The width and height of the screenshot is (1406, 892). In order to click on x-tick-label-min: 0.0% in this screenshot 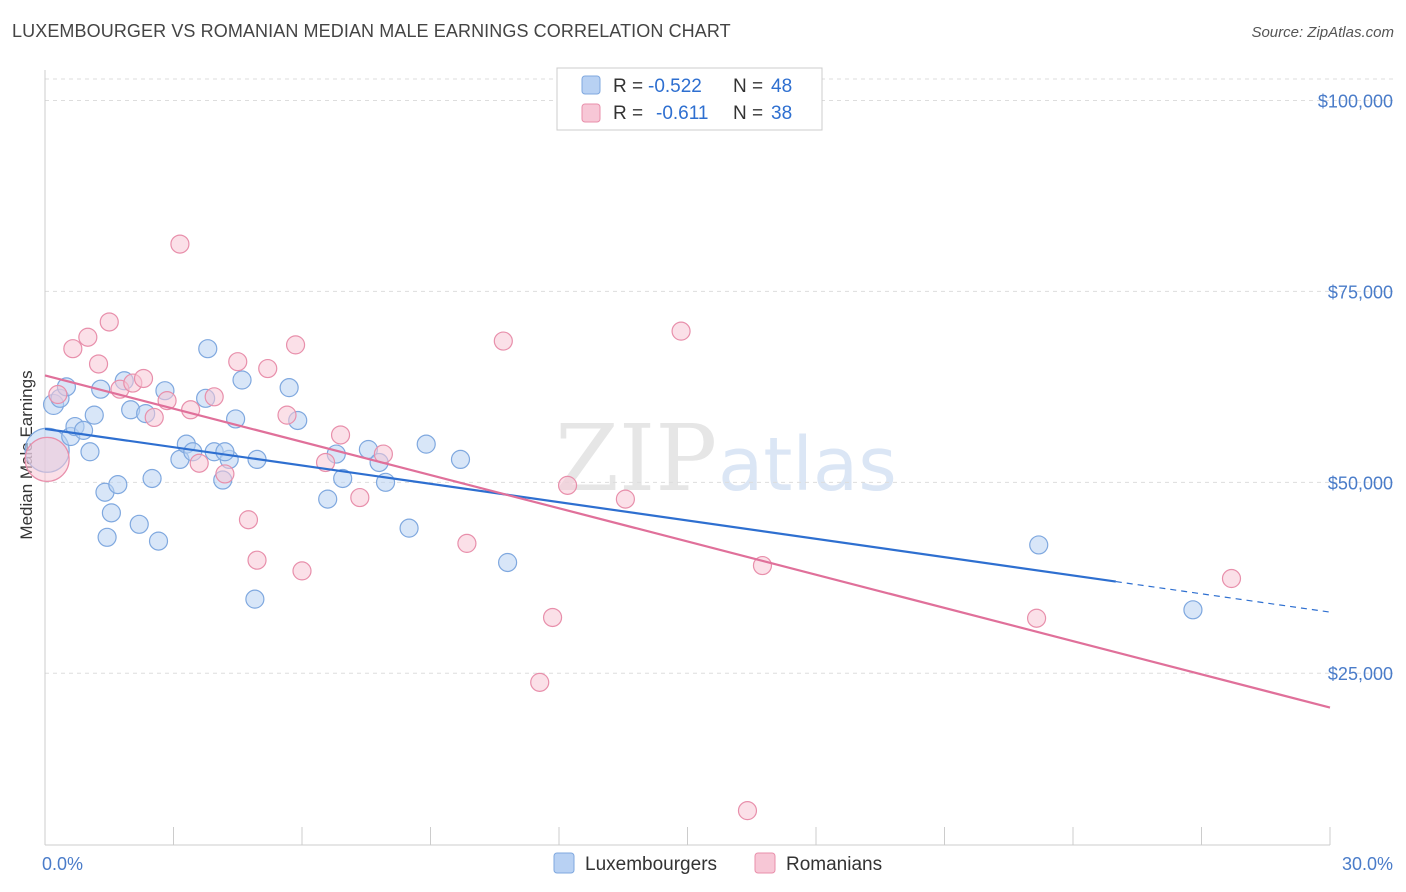, I will do `click(62, 864)`.